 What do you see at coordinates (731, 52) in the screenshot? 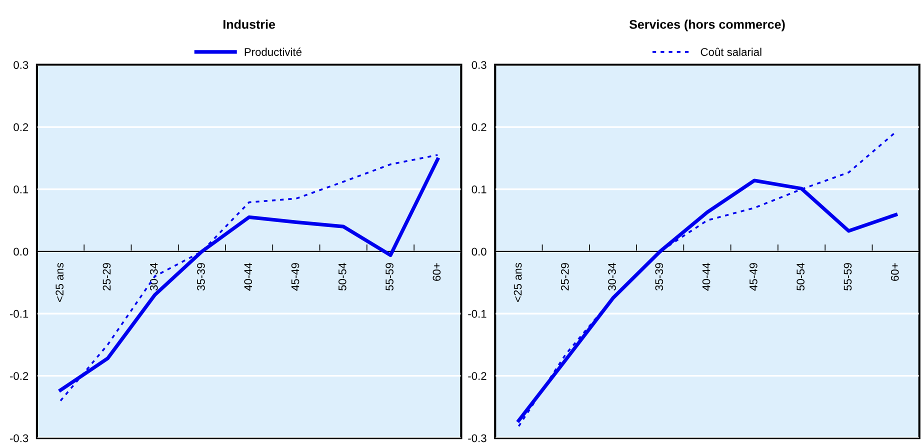
I see `legend-label: Coût salarial` at bounding box center [731, 52].